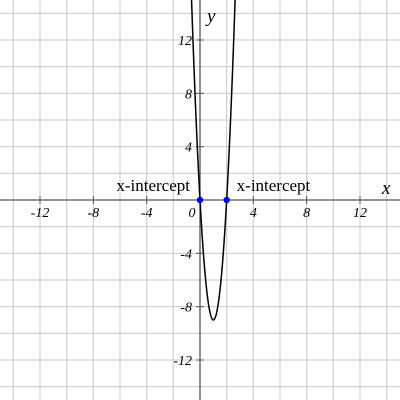 This screenshot has width=400, height=400. Describe the element at coordinates (186, 254) in the screenshot. I see `y-tick-label: -4` at that location.